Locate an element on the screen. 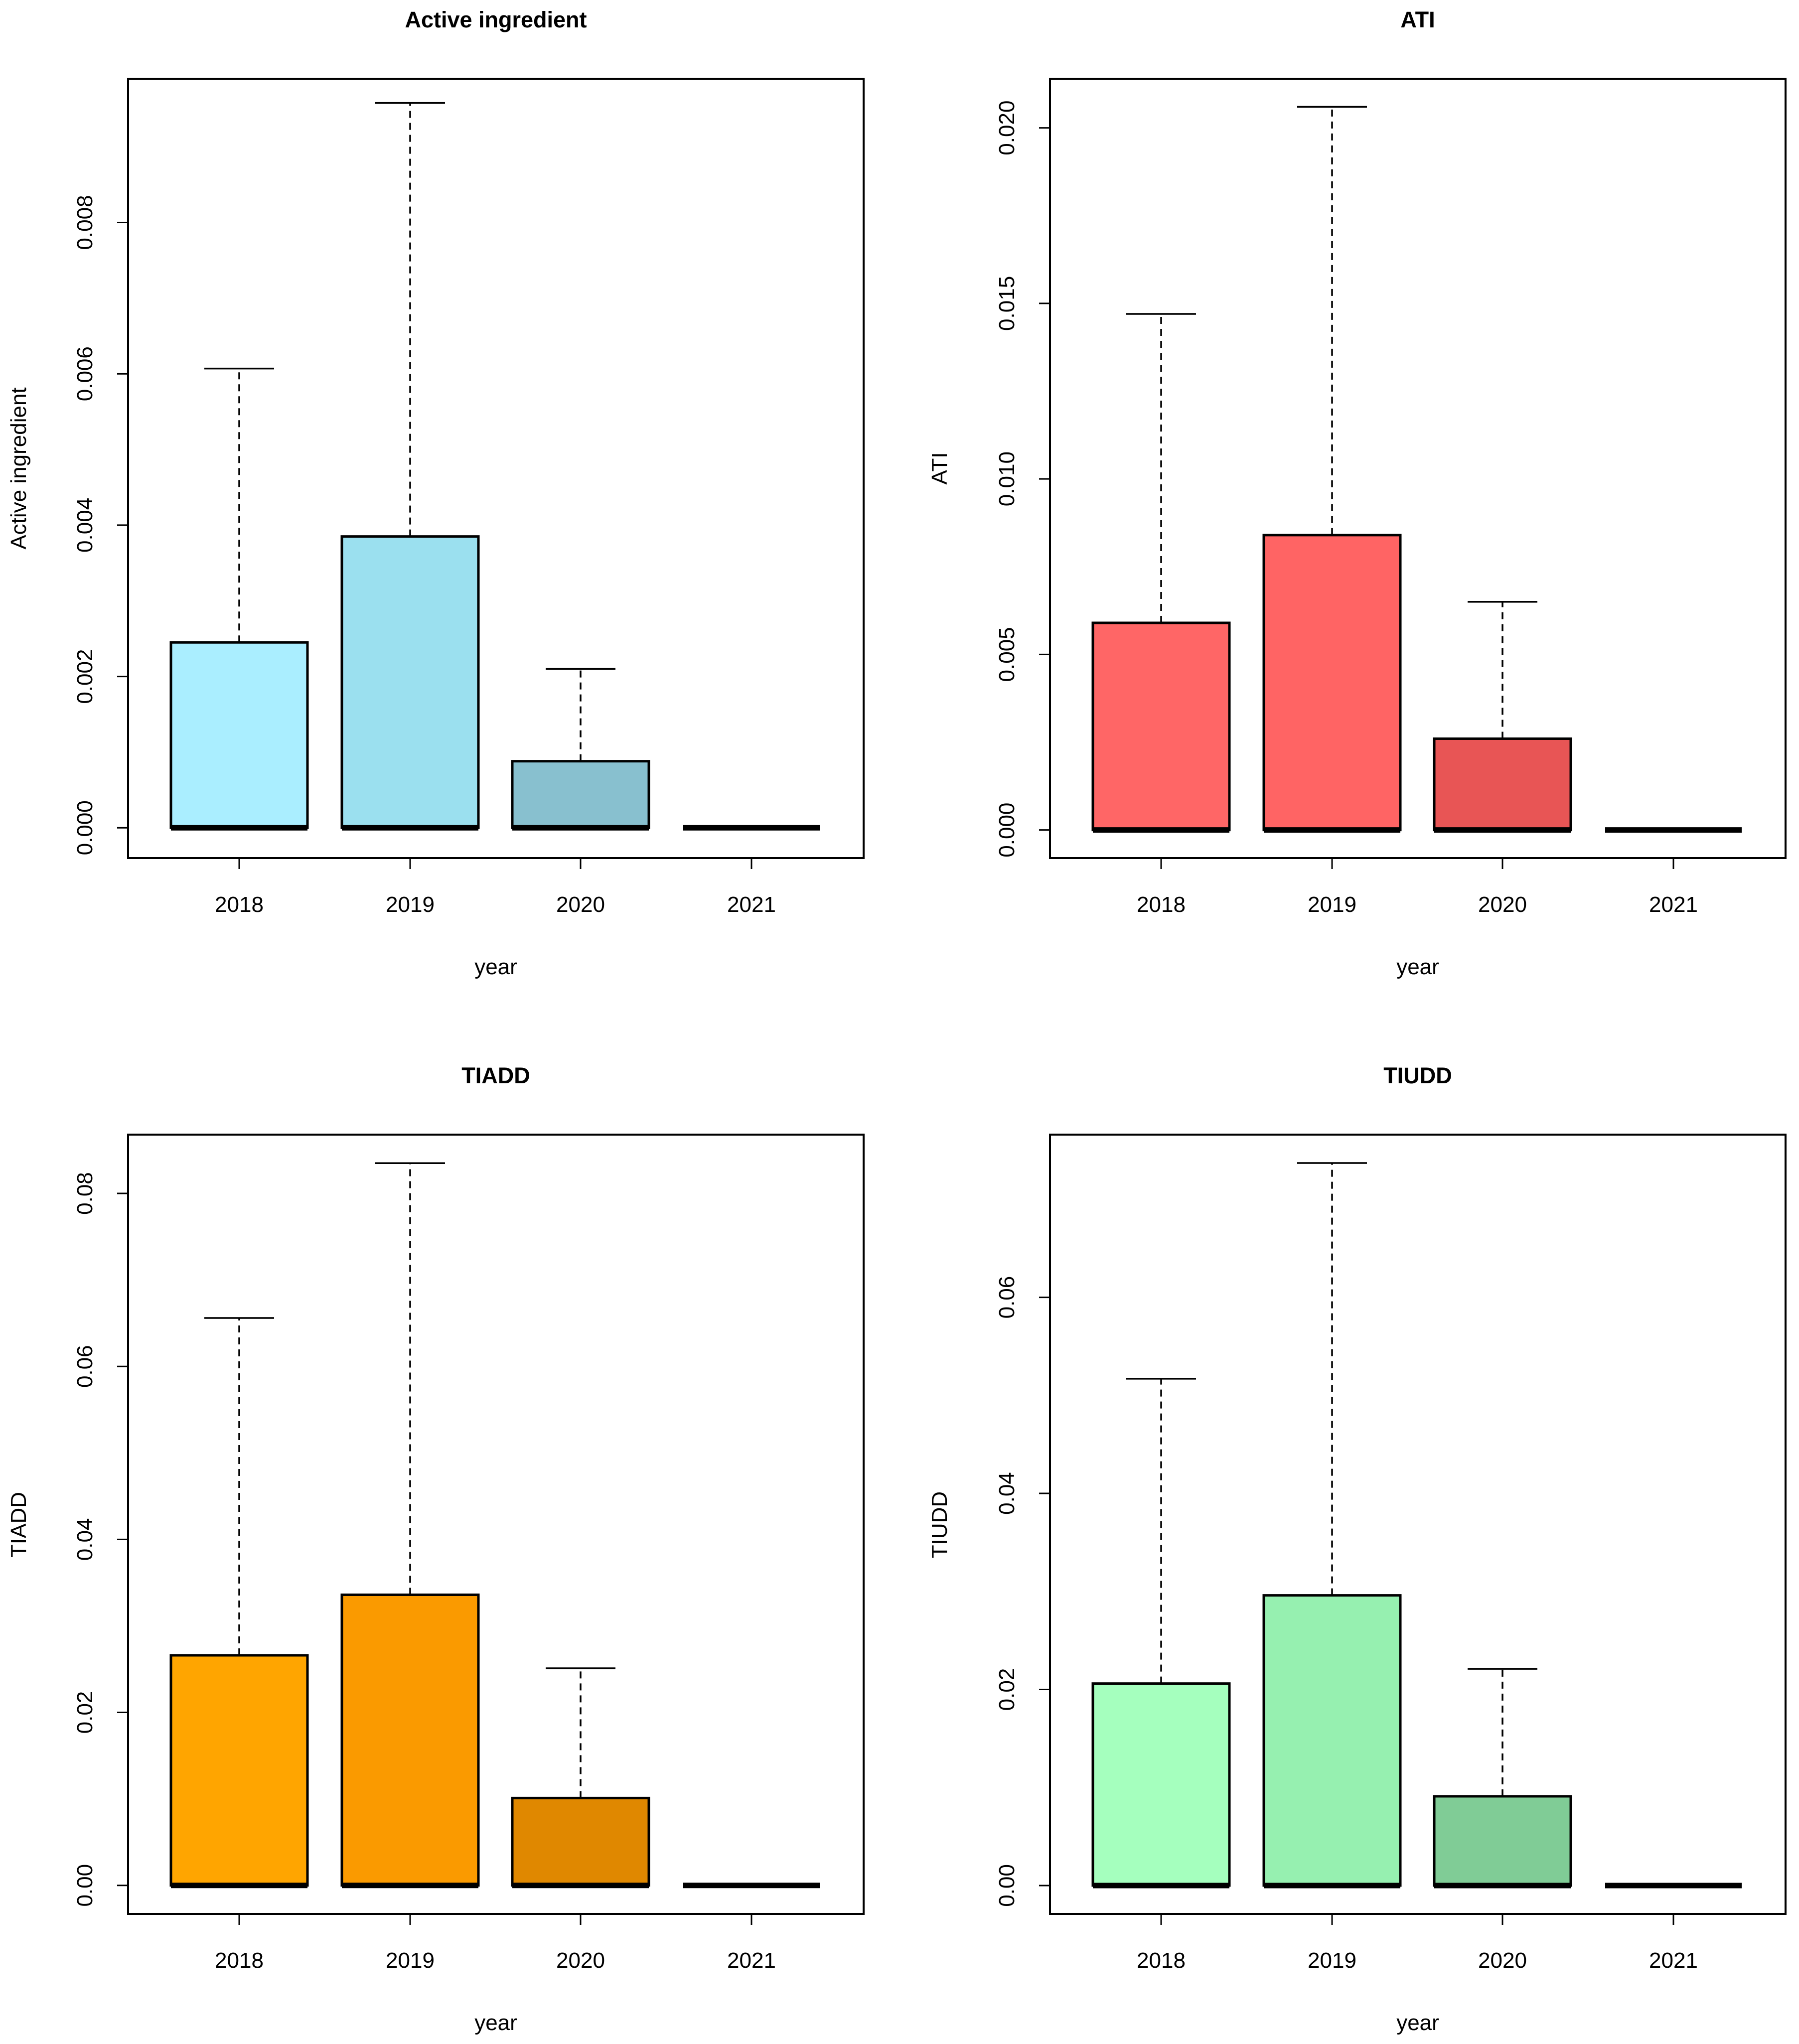  y-tick-label: 0.015 is located at coordinates (1007, 303).